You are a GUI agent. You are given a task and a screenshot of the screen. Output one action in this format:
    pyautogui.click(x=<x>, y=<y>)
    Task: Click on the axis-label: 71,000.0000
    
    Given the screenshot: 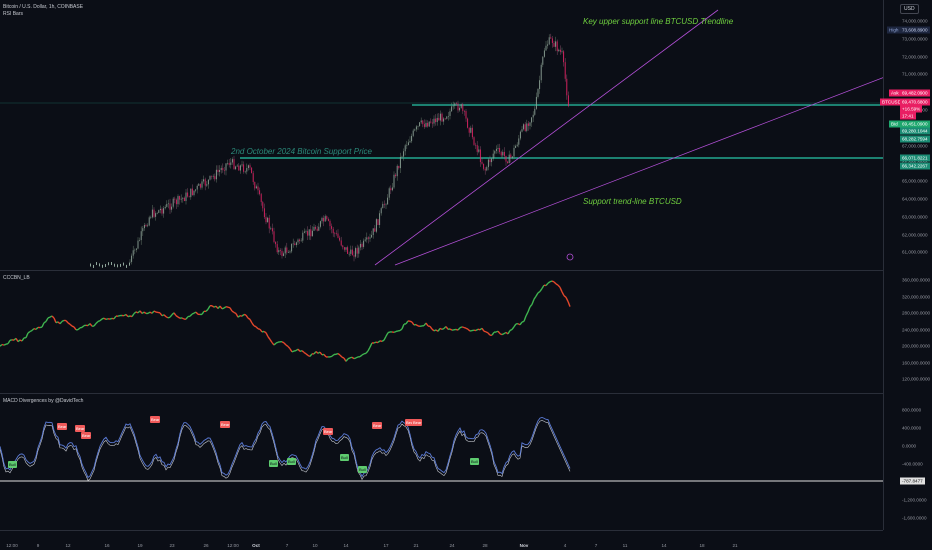 What is the action you would take?
    pyautogui.click(x=915, y=74)
    